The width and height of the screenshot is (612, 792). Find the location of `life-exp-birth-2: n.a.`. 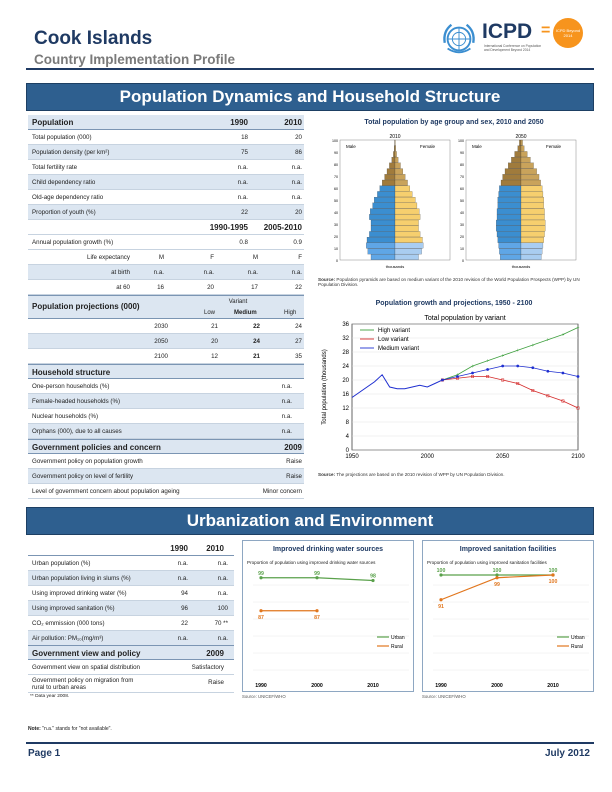

life-exp-birth-2: n.a. is located at coordinates (252, 272).